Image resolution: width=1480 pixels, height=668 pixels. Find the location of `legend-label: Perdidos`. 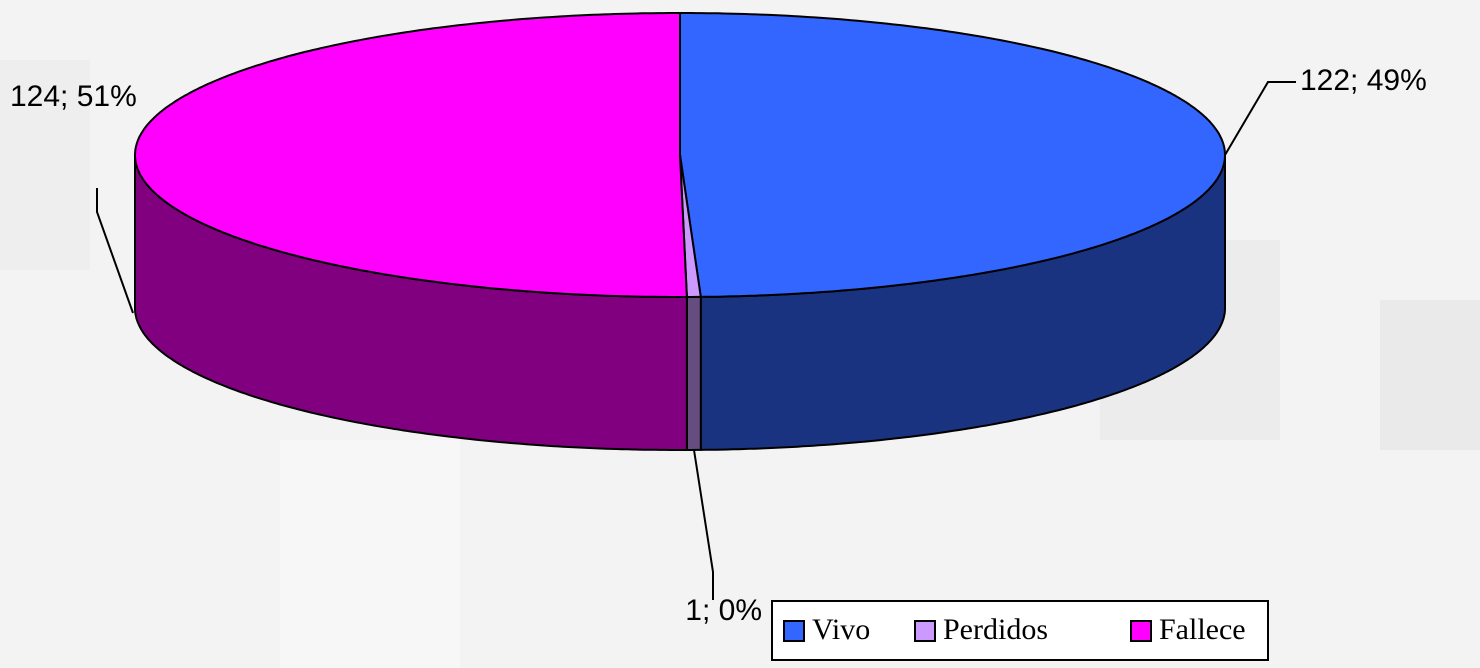

legend-label: Perdidos is located at coordinates (995, 629).